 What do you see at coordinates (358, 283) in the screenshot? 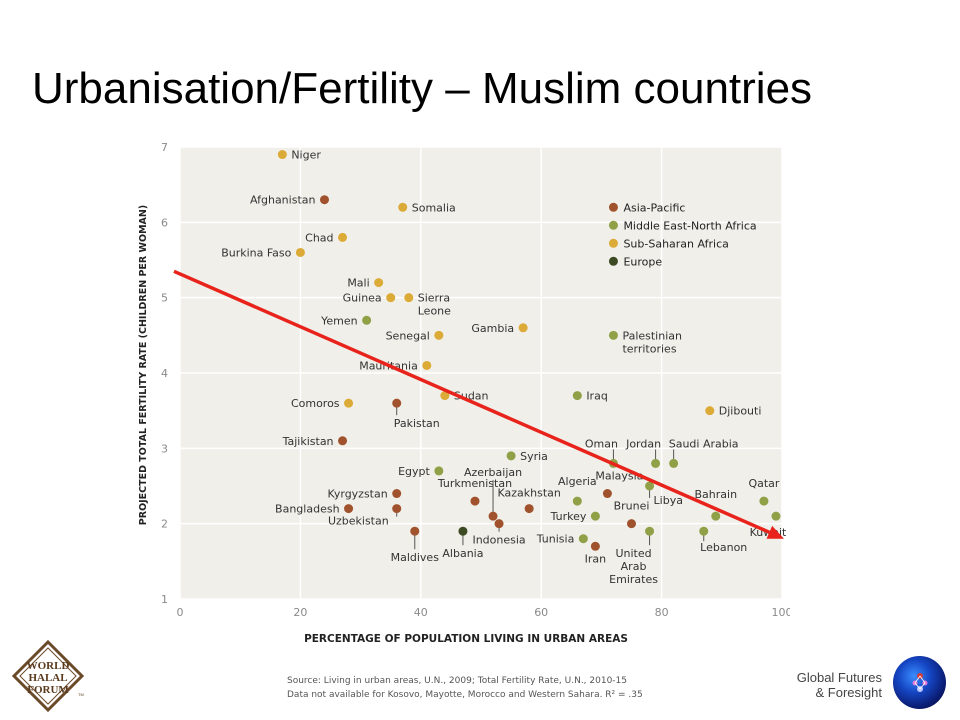
I see `point-label: Mali` at bounding box center [358, 283].